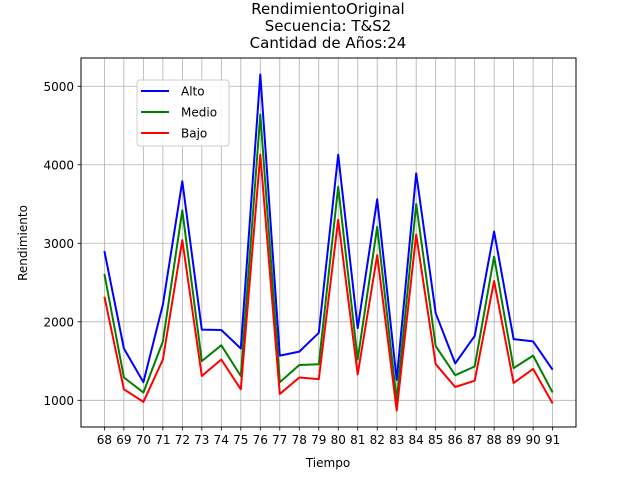 Image resolution: width=640 pixels, height=480 pixels. What do you see at coordinates (299, 440) in the screenshot?
I see `x-tick-label: 78` at bounding box center [299, 440].